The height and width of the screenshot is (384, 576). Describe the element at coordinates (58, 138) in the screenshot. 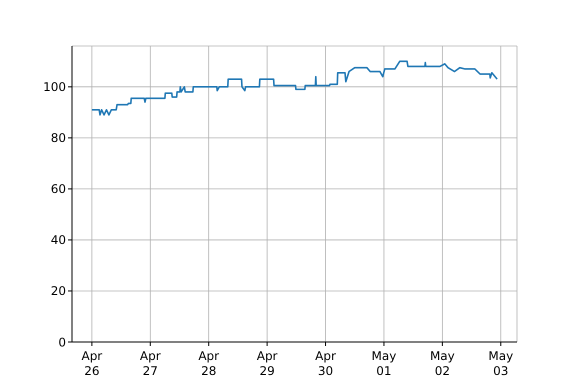

I see `y-tick-label: 80` at that location.